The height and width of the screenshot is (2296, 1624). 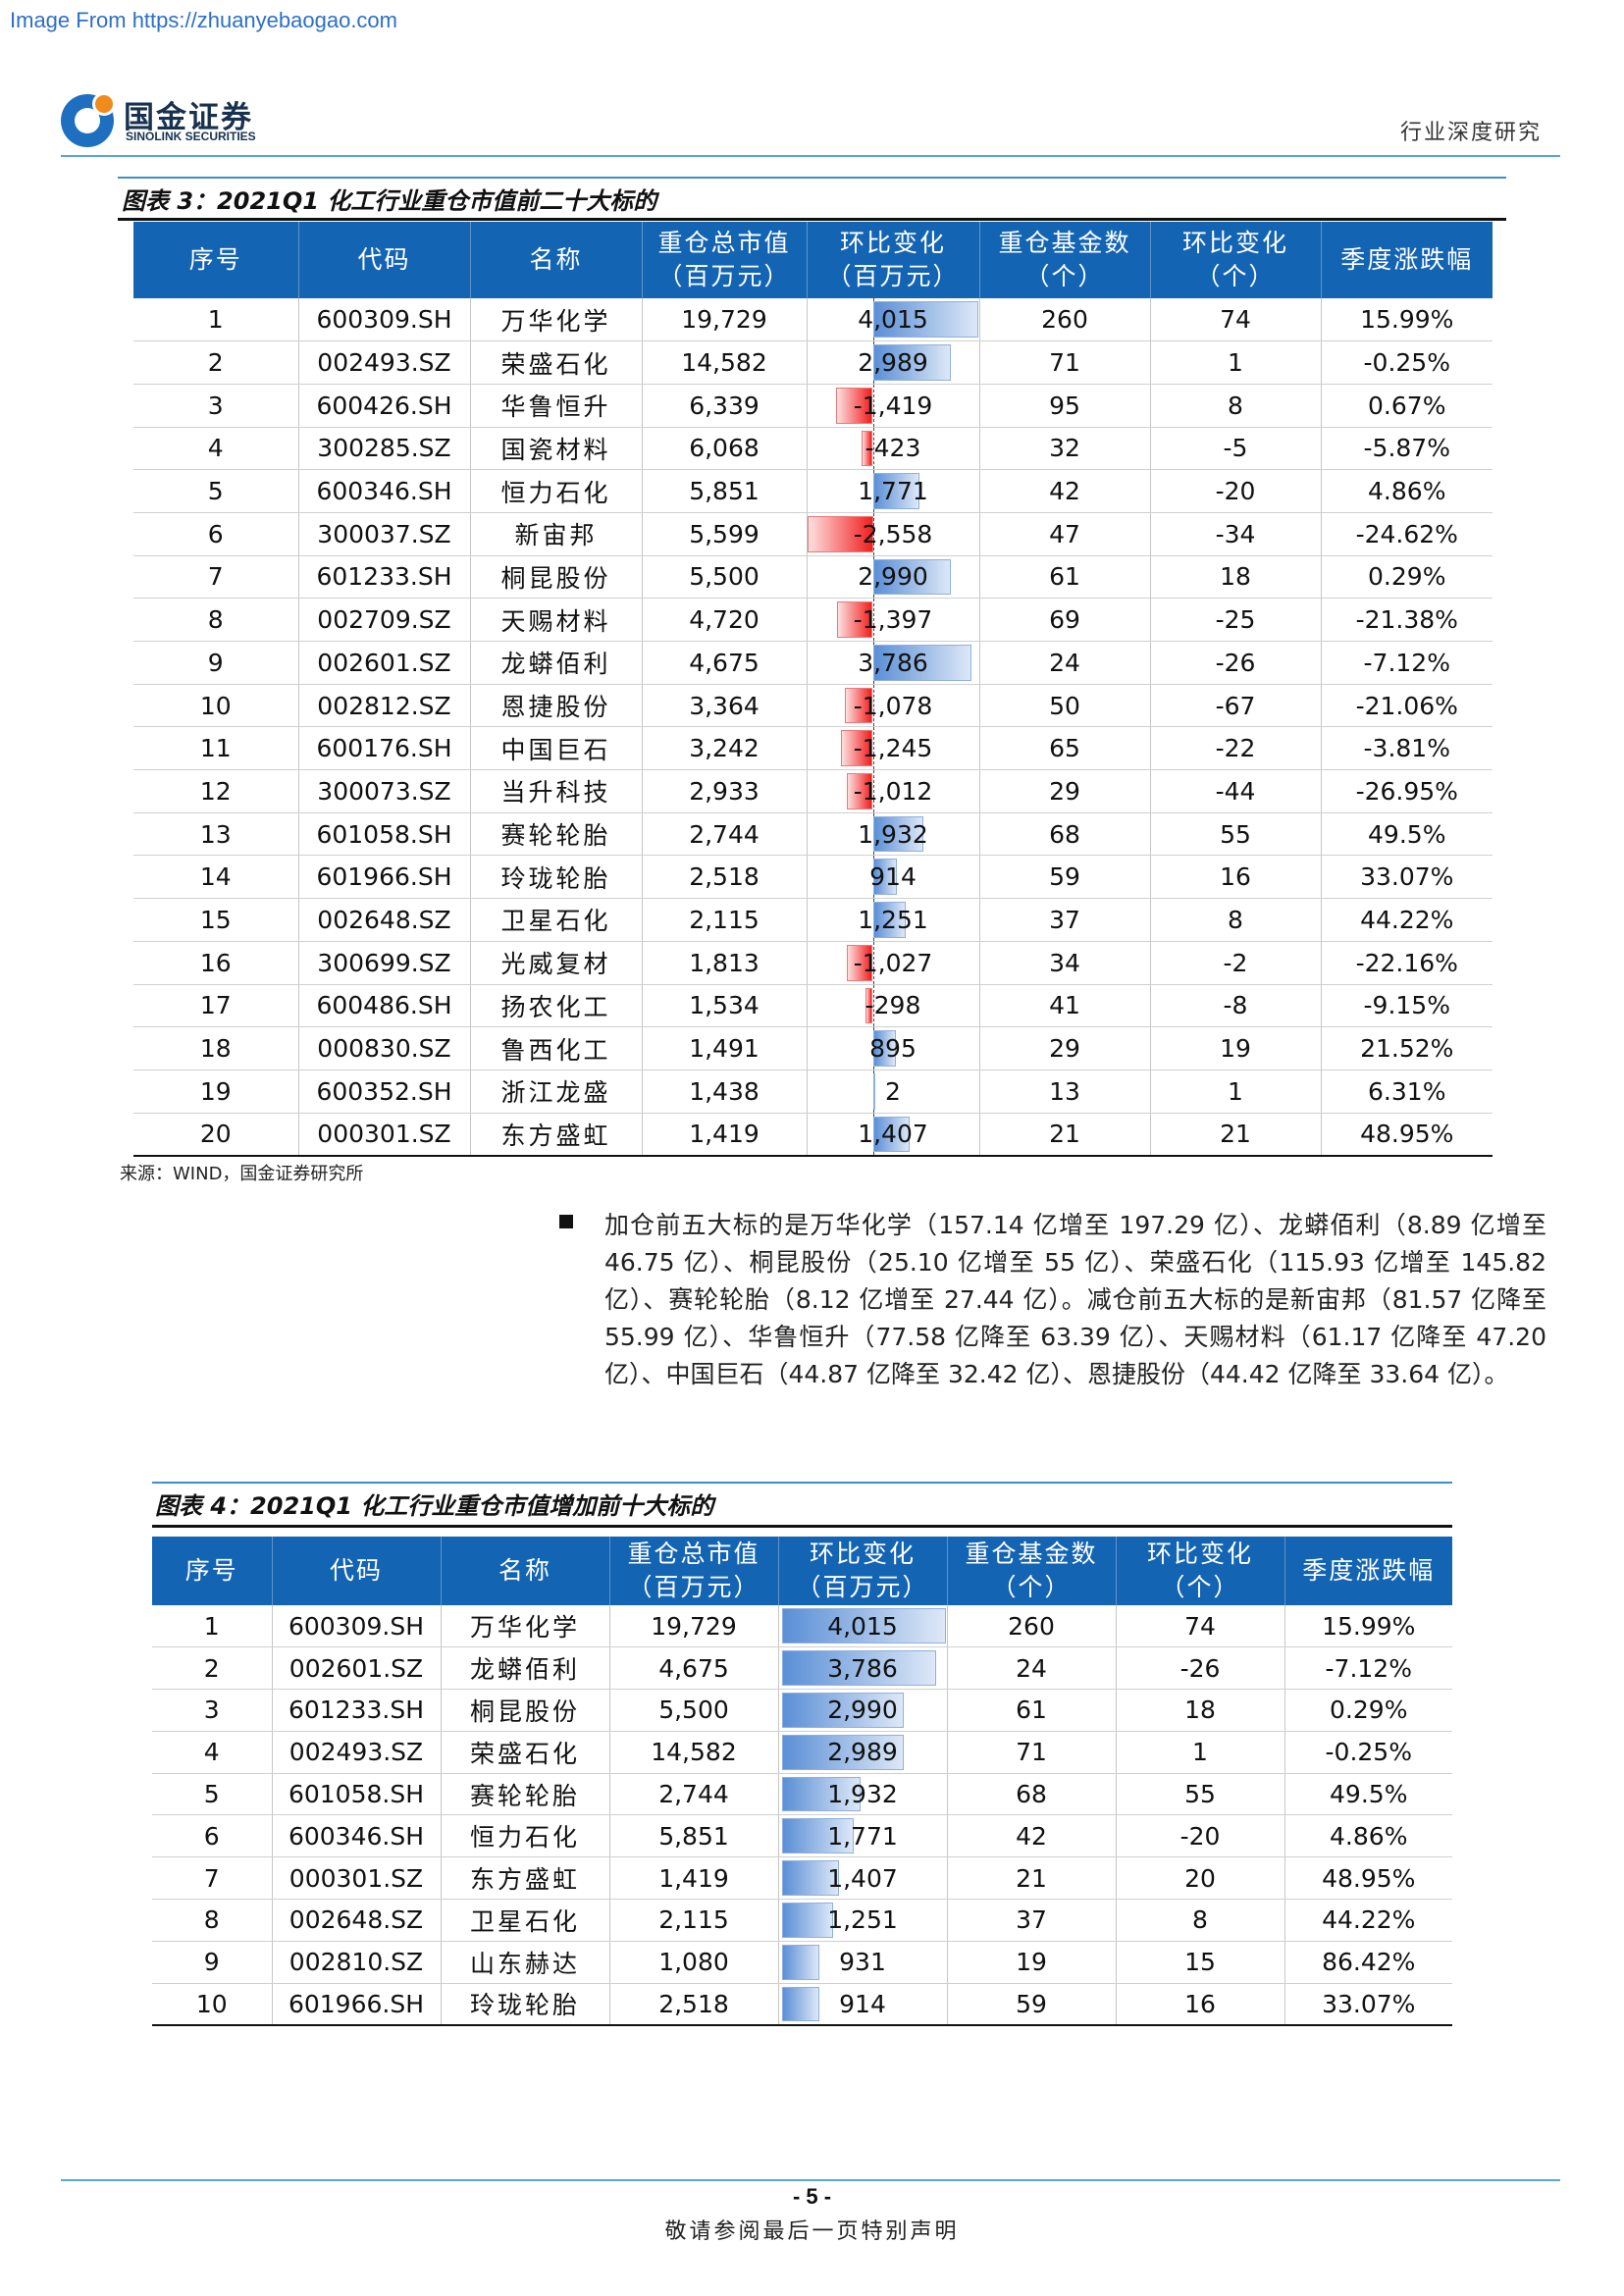 I want to click on table-row: 8 002709.SZ 天赐材料 4,720 -1,397 69 -25 -21.38%, so click(x=813, y=620).